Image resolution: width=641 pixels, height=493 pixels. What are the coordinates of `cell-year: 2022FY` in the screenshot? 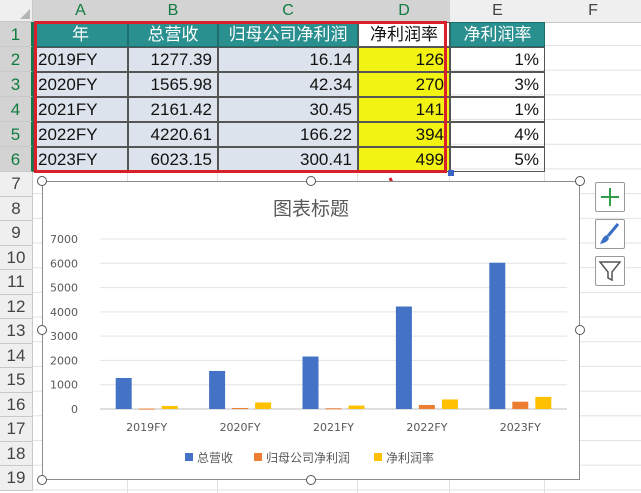 It's located at (80, 134).